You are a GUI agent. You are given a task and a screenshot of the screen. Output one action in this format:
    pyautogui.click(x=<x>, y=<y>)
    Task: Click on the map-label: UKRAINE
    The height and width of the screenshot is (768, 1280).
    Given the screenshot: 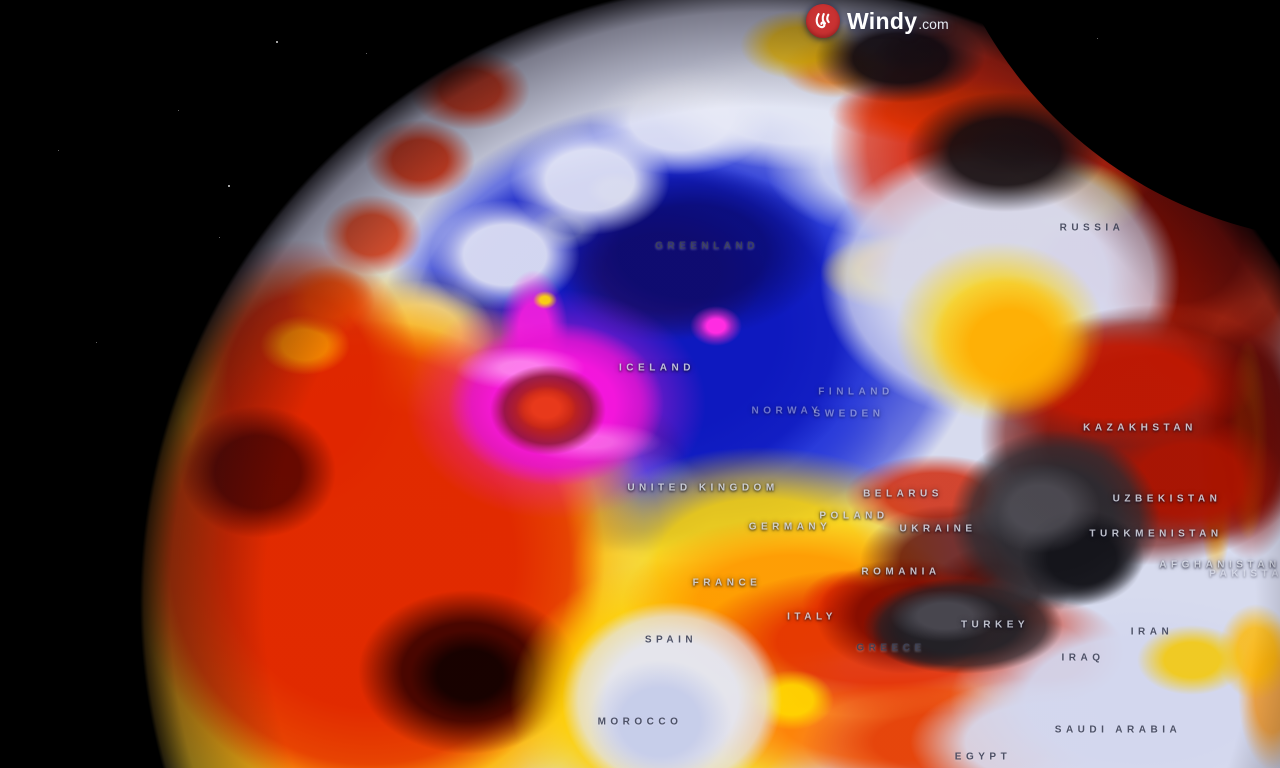 What is the action you would take?
    pyautogui.click(x=938, y=529)
    